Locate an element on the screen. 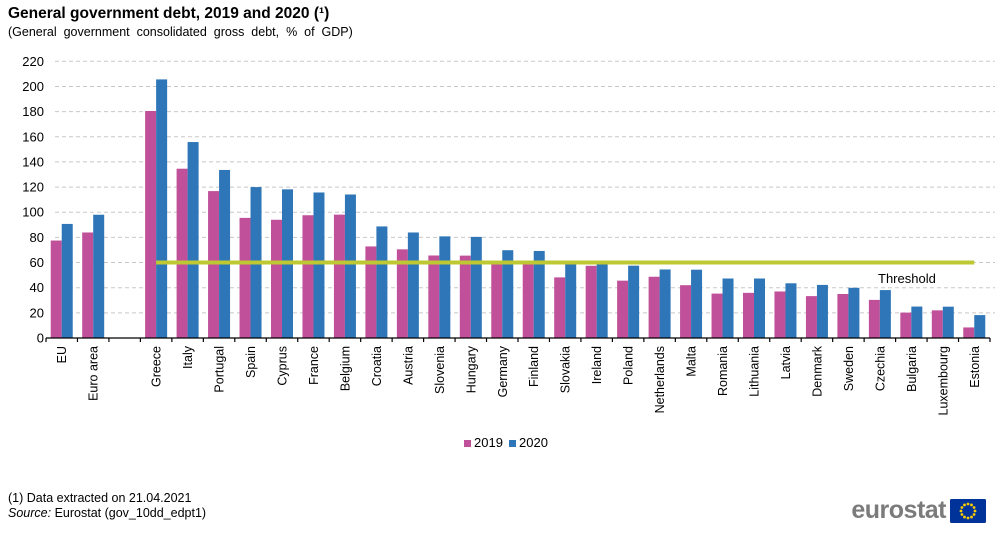 The height and width of the screenshot is (538, 1000). source-line: Source: Eurostat (gov_10dd_edpt1) is located at coordinates (107, 513).